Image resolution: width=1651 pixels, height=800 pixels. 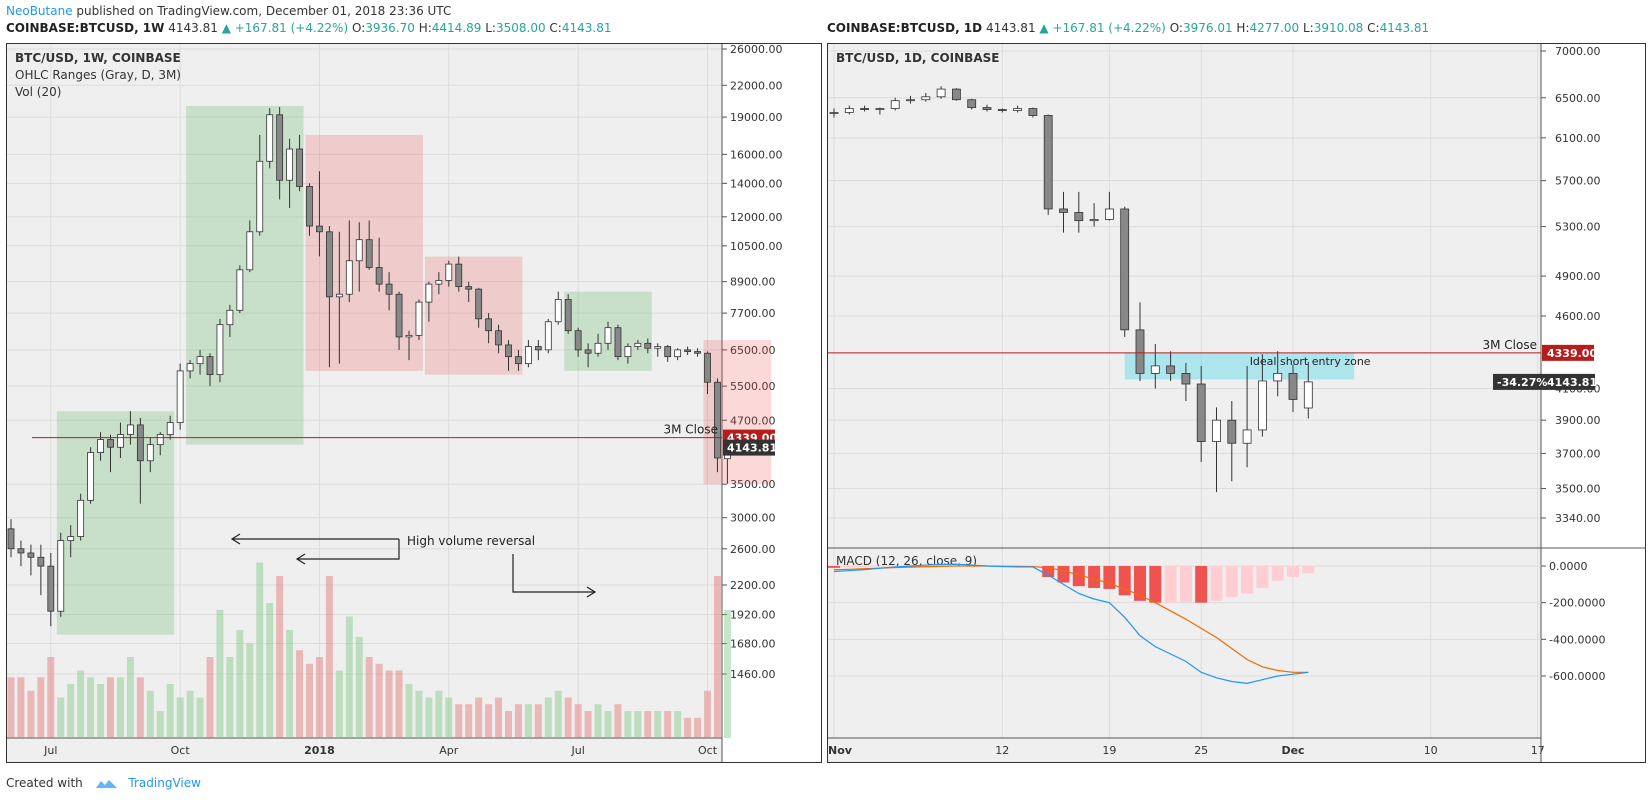 What do you see at coordinates (691, 430) in the screenshot?
I see `three-month-close-label: 3M Close` at bounding box center [691, 430].